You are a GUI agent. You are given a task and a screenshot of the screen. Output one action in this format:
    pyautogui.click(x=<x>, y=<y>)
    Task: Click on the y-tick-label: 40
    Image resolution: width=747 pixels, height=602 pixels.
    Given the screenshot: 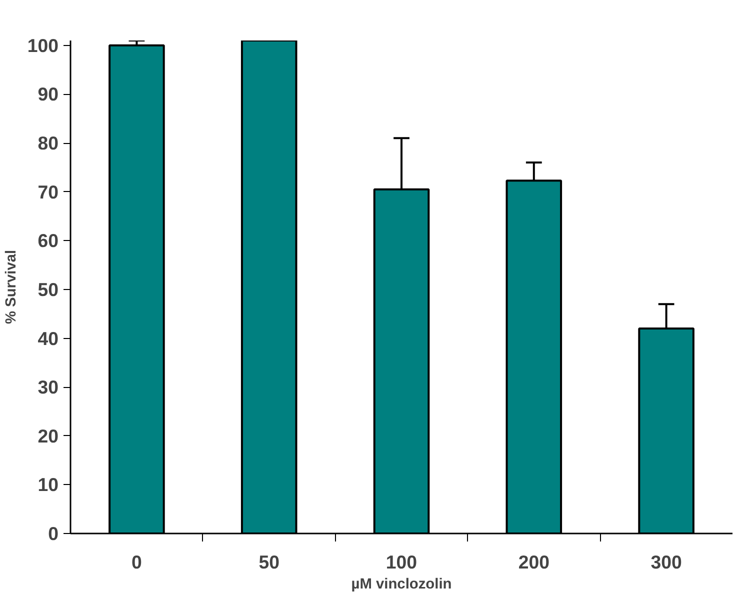 What is the action you would take?
    pyautogui.click(x=48, y=338)
    